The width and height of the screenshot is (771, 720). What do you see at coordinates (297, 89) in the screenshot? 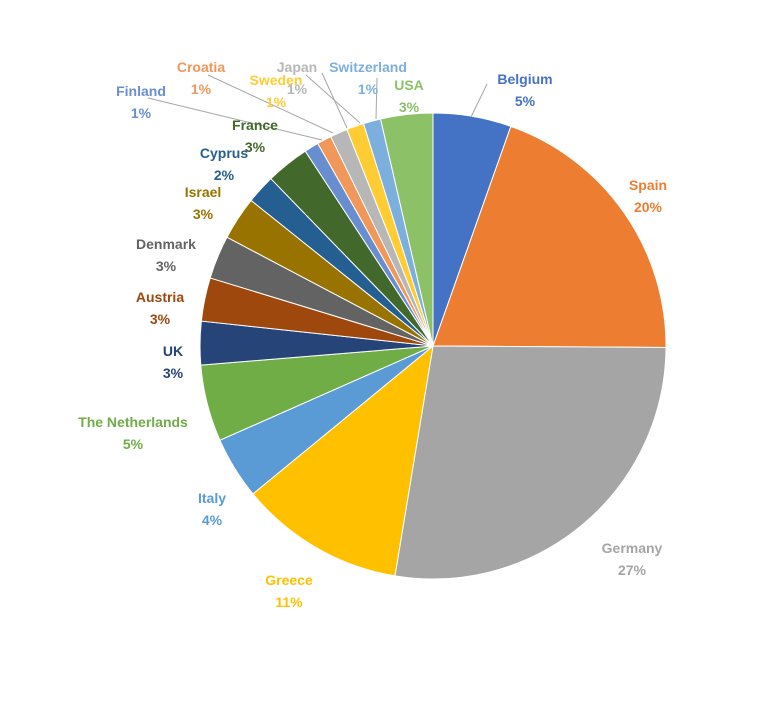
I see `slice-percent-japan: 1%` at bounding box center [297, 89].